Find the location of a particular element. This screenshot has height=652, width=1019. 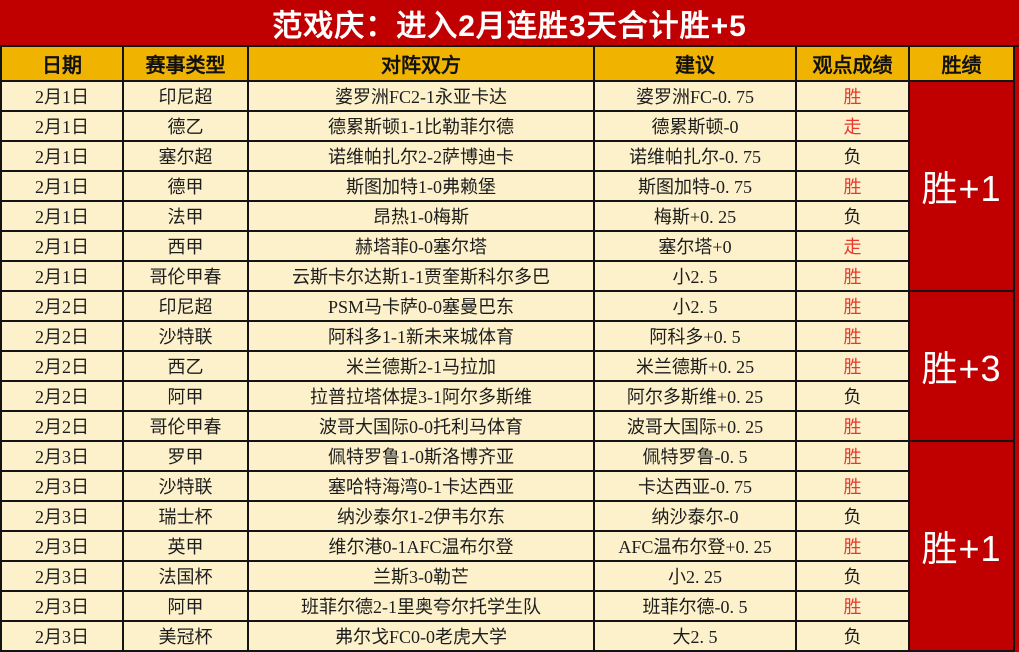

cell-match: 赫塔菲0-0塞尔塔 is located at coordinates (422, 247).